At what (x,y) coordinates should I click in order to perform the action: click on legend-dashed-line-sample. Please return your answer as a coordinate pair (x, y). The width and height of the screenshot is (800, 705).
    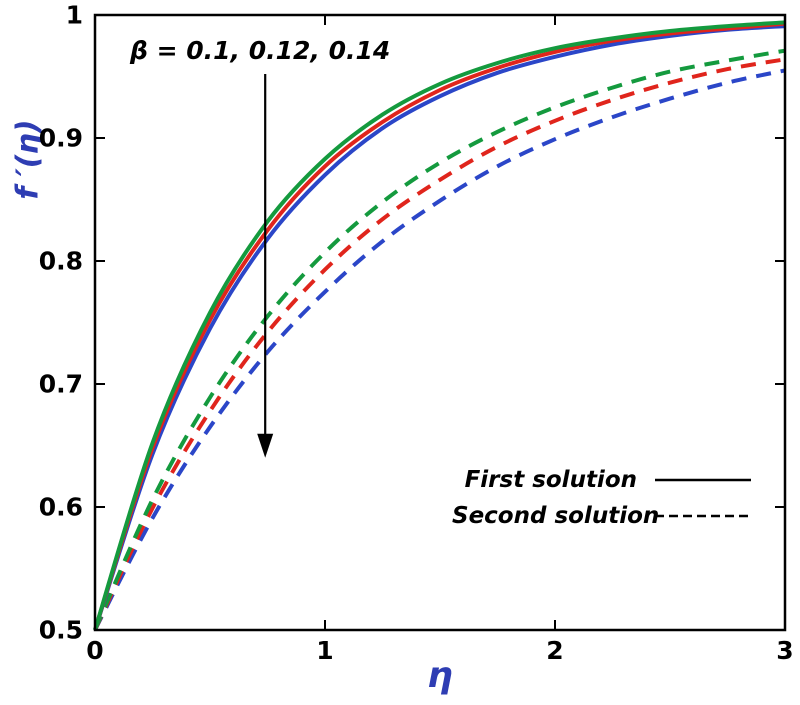
    Looking at the image, I should click on (703, 516).